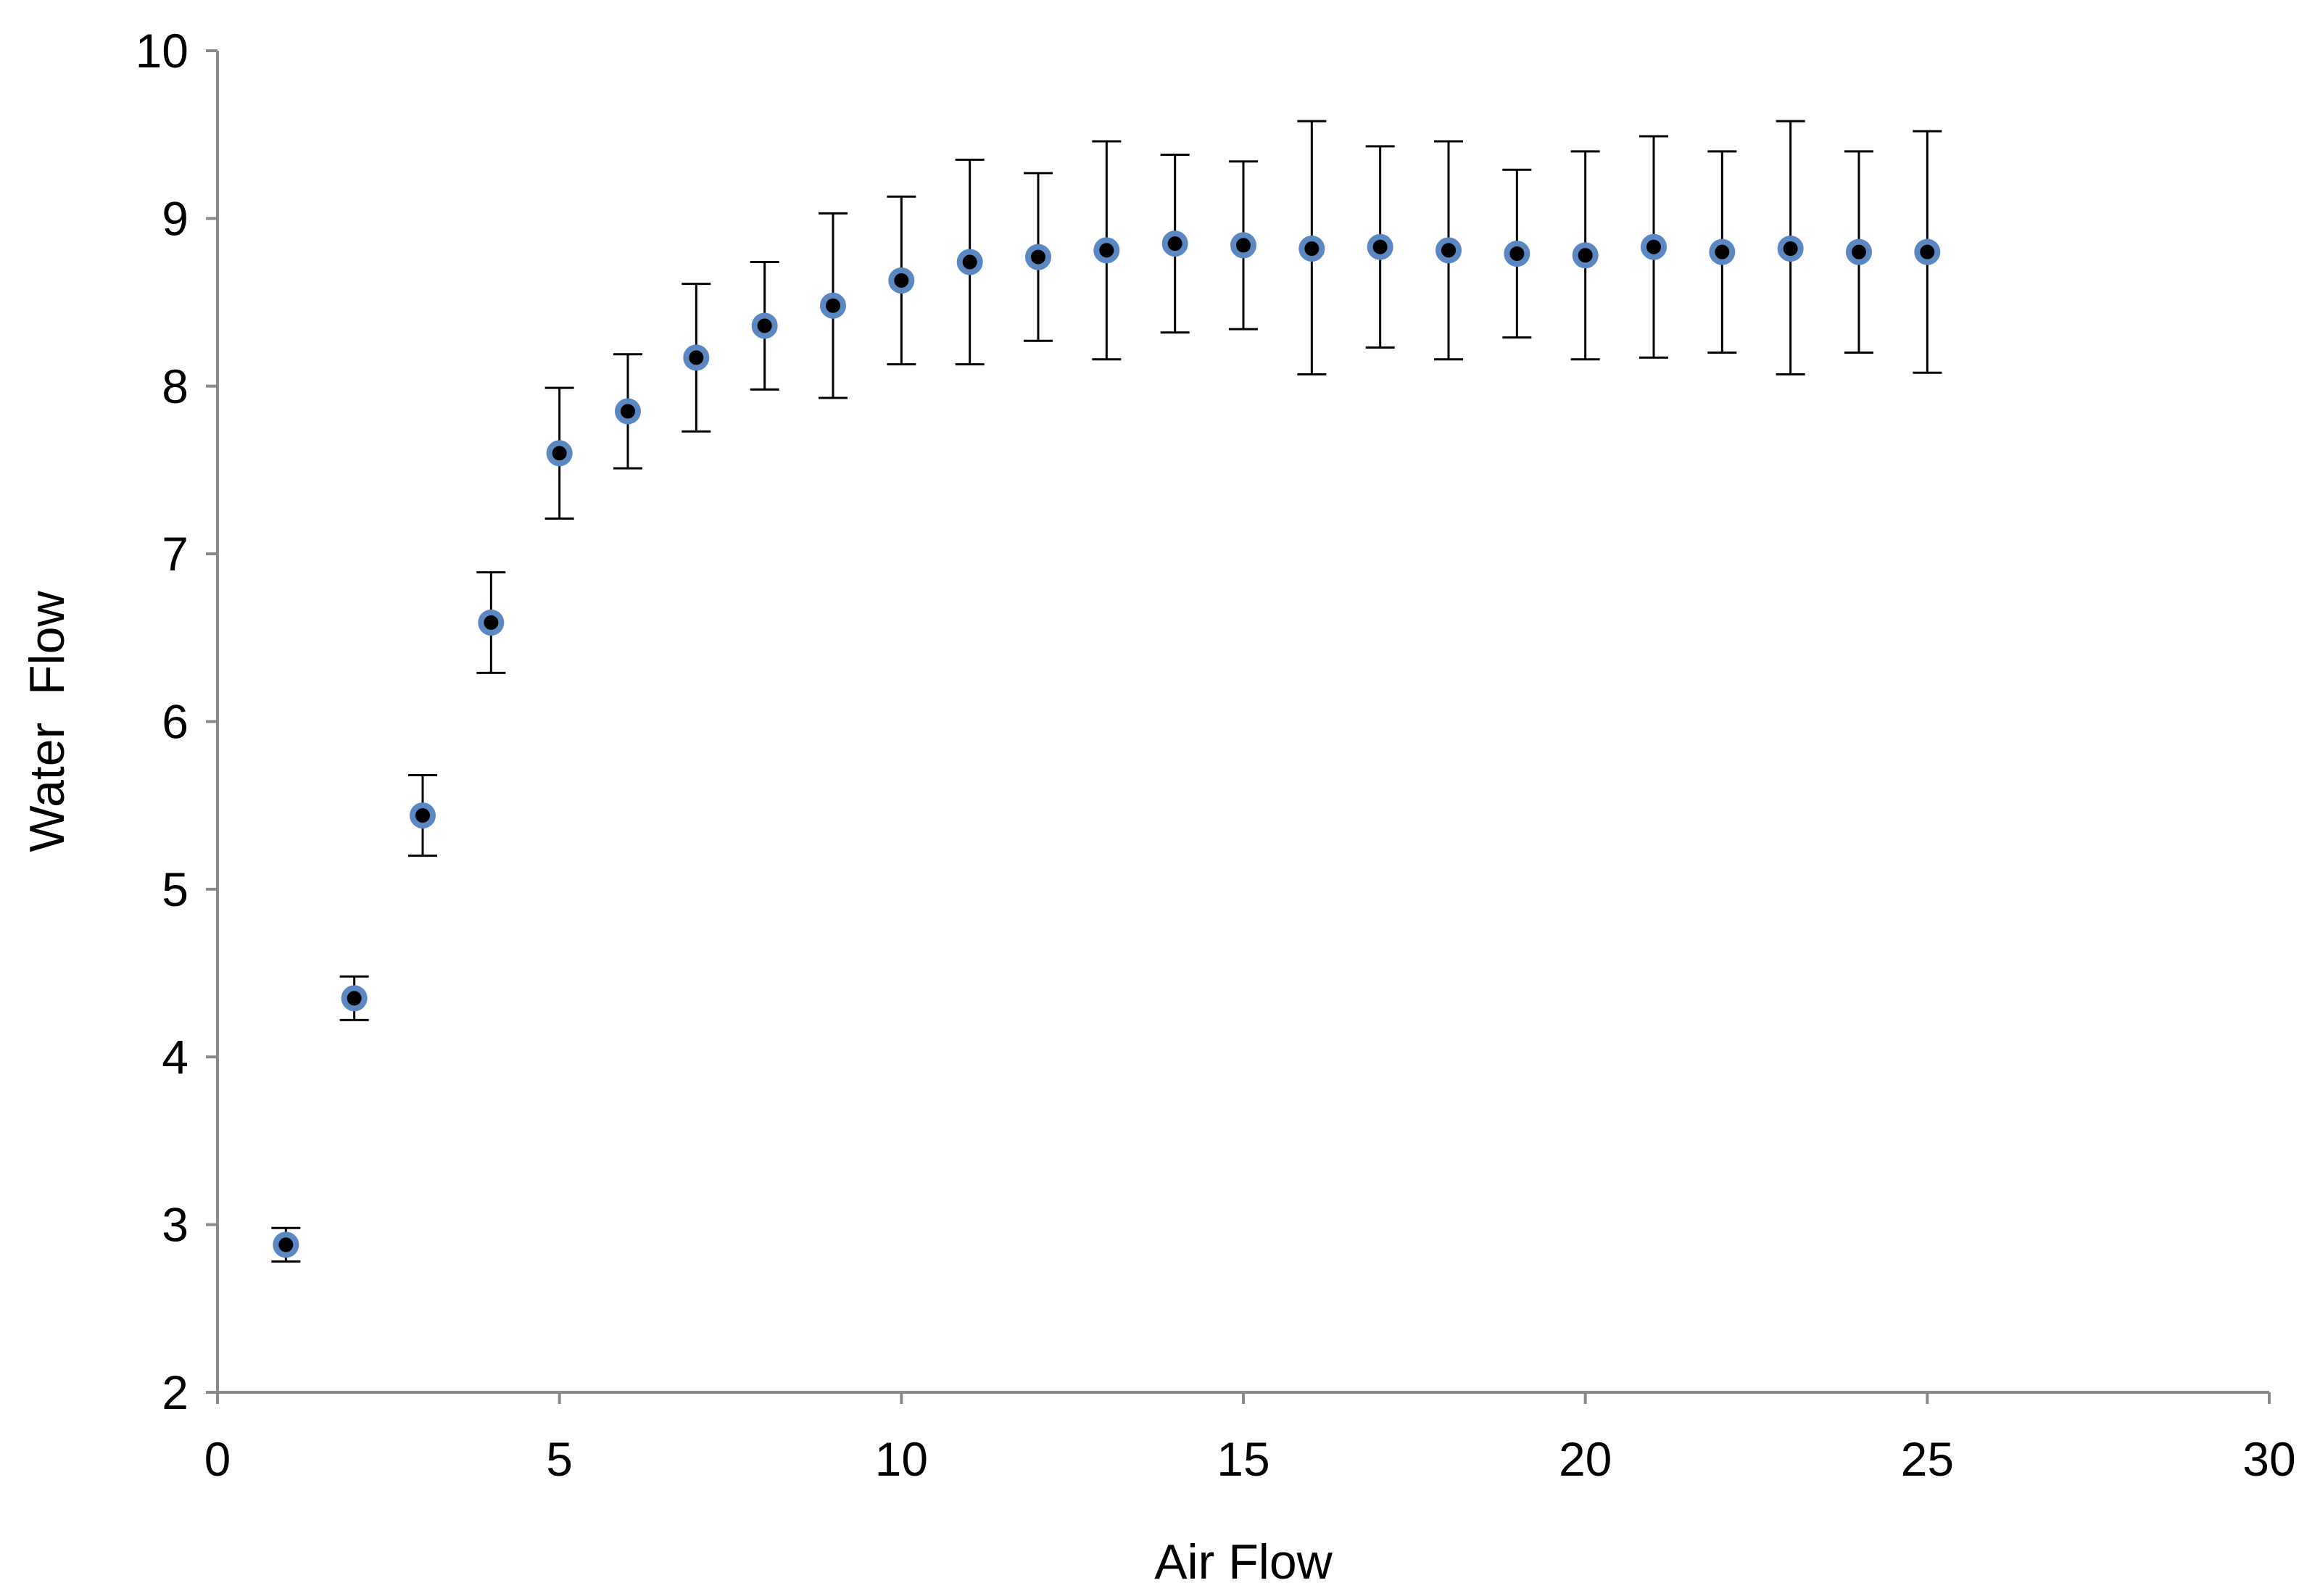 The image size is (2320, 1596). What do you see at coordinates (217, 1459) in the screenshot?
I see `x-tick-label: 0` at bounding box center [217, 1459].